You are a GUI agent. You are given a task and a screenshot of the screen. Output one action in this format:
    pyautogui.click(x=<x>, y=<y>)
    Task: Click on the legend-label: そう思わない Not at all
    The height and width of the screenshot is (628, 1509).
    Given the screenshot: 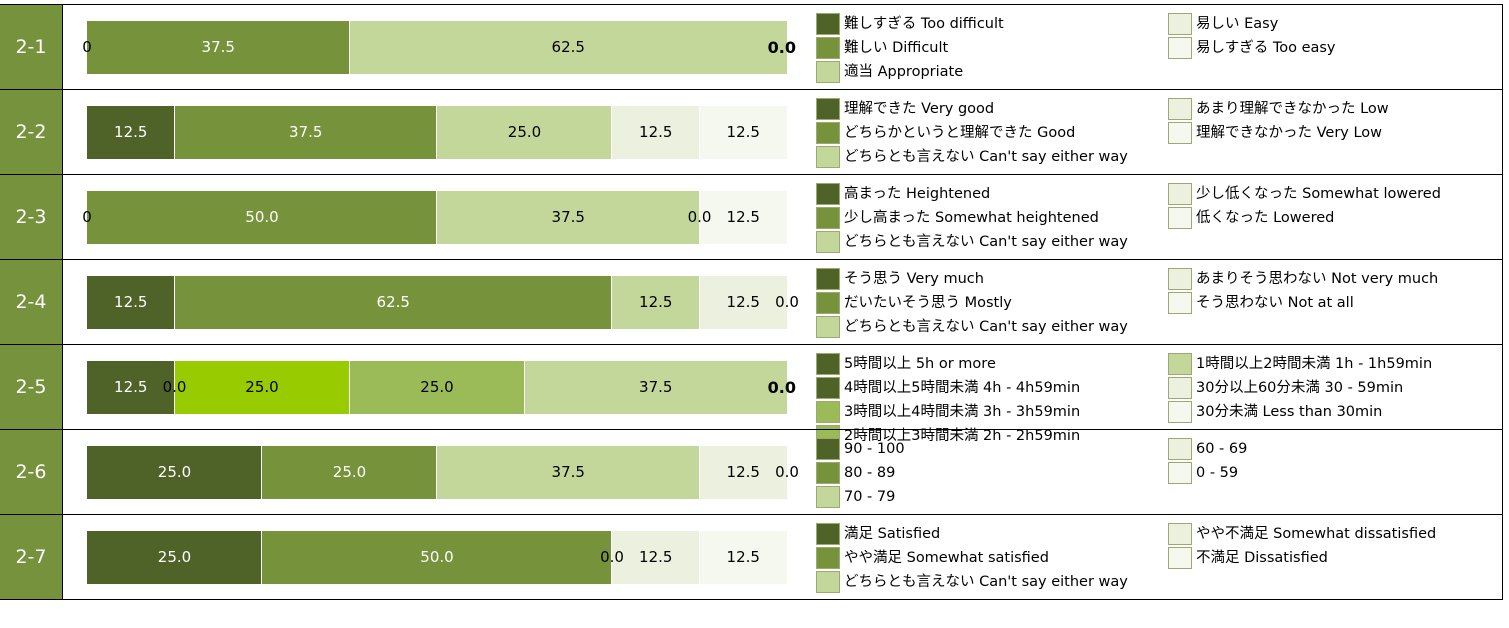 What is the action you would take?
    pyautogui.click(x=1275, y=303)
    